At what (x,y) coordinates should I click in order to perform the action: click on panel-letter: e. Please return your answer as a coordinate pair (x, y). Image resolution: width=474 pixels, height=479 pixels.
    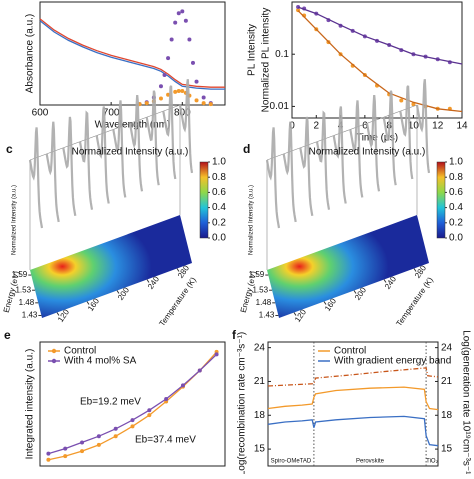
    Looking at the image, I should click on (7, 335).